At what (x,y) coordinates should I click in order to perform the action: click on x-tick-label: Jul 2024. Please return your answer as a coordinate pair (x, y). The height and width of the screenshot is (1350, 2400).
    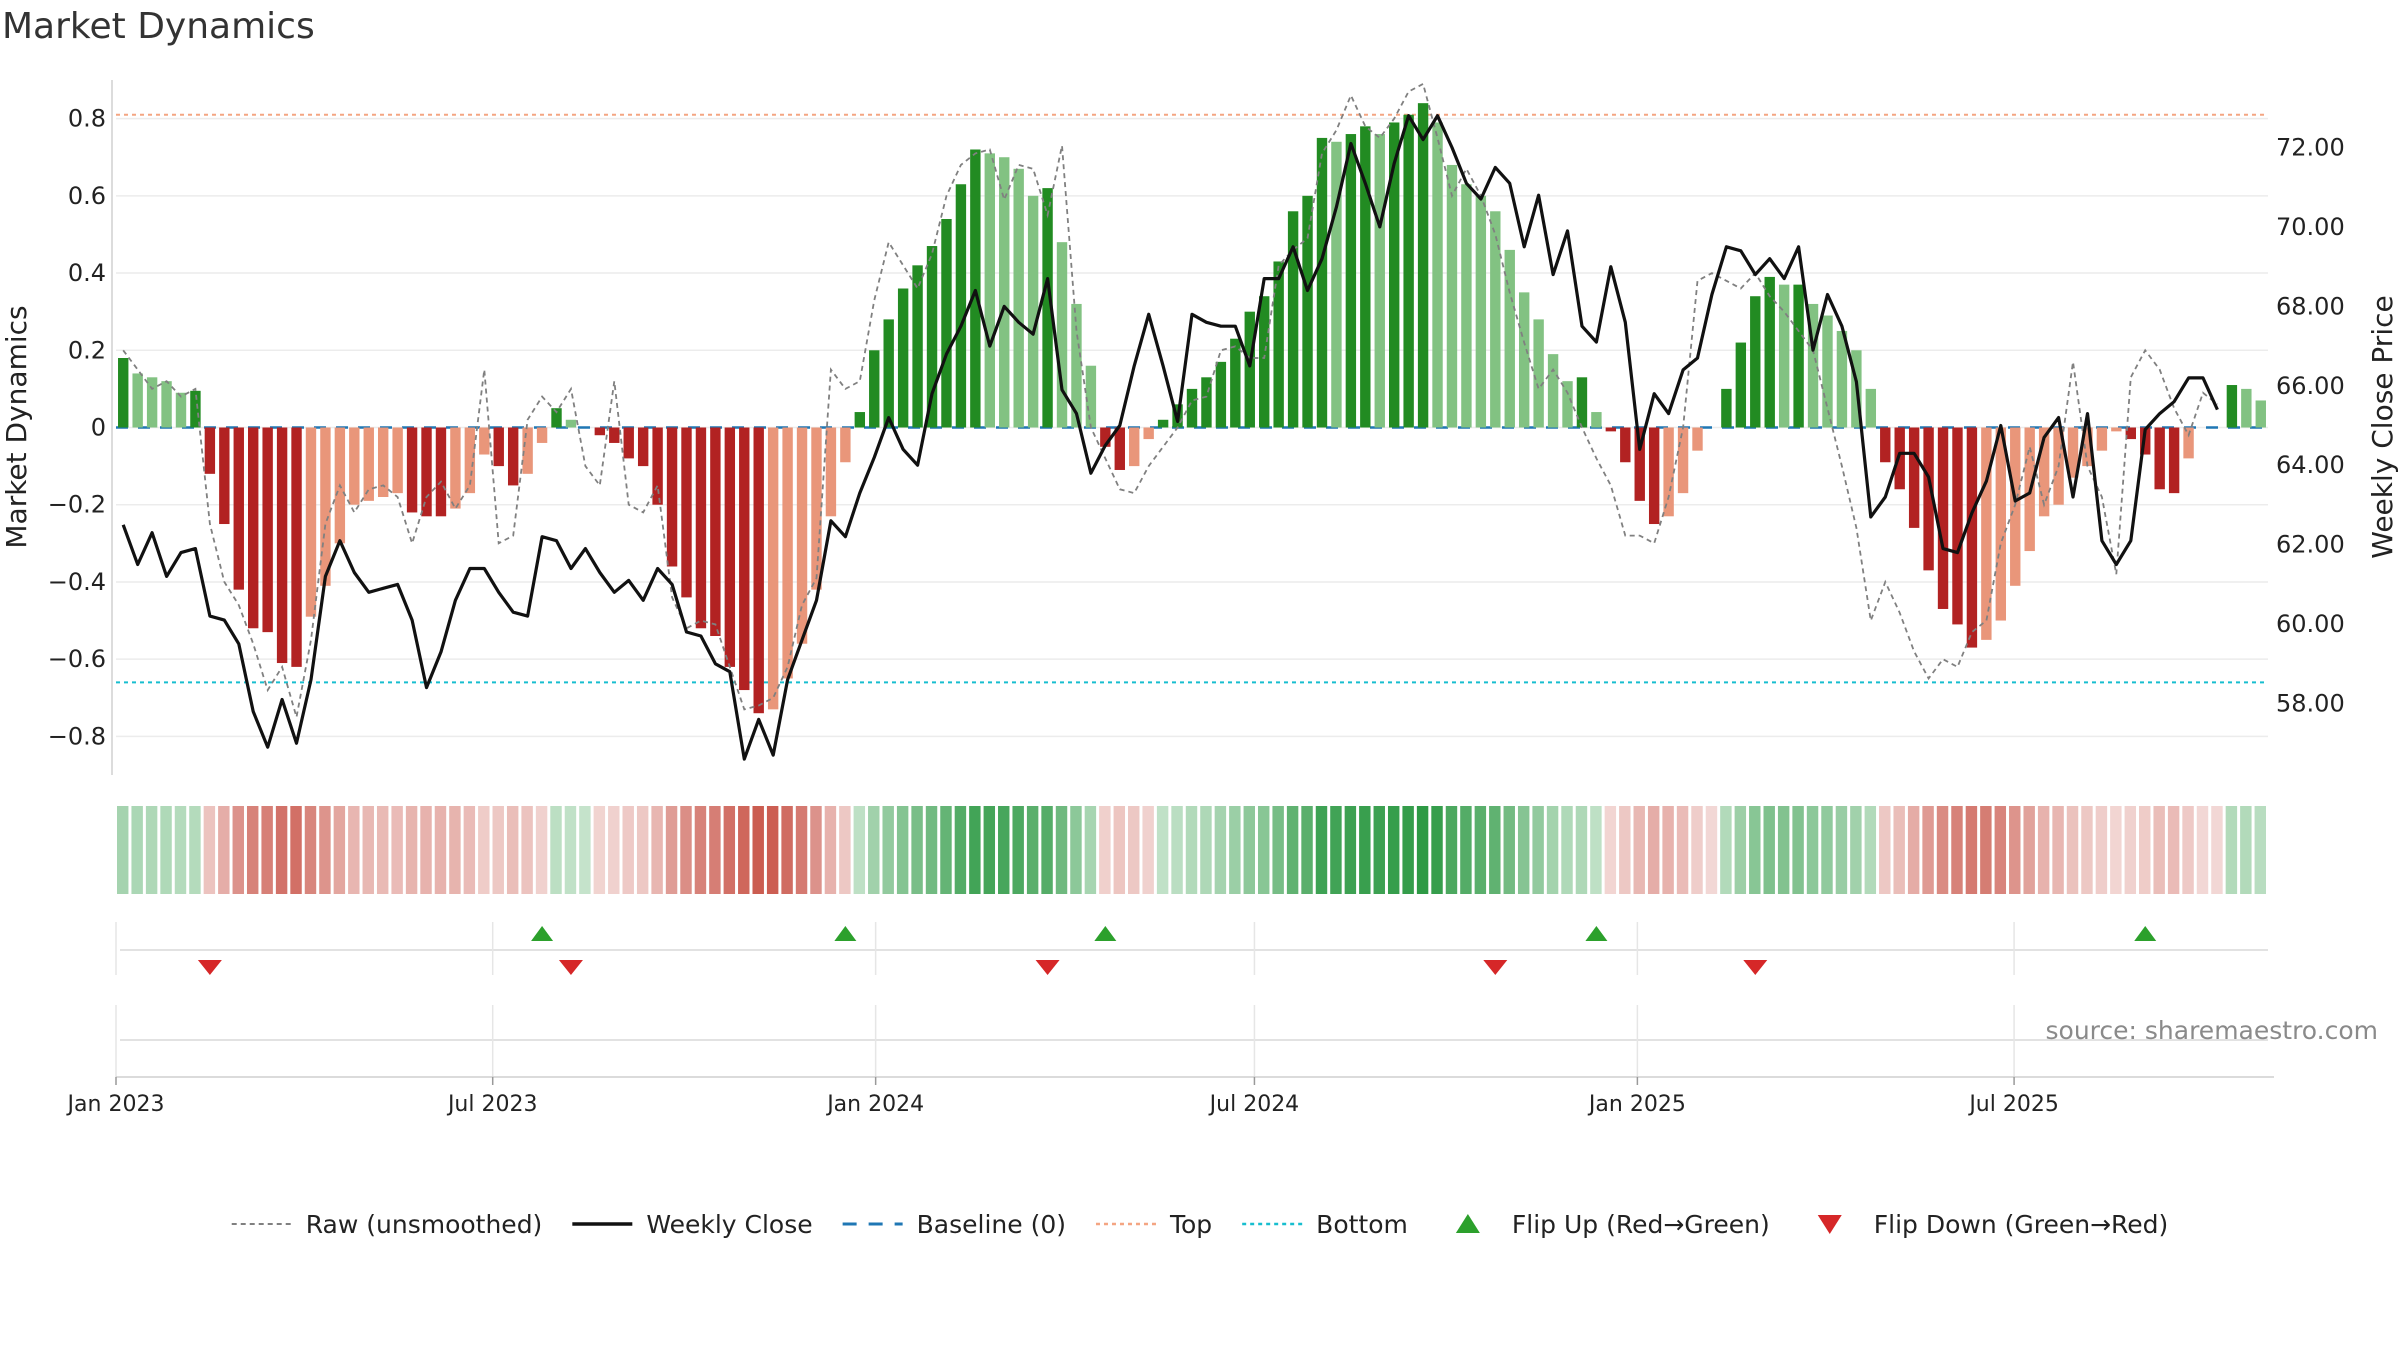
    Looking at the image, I should click on (1254, 1104).